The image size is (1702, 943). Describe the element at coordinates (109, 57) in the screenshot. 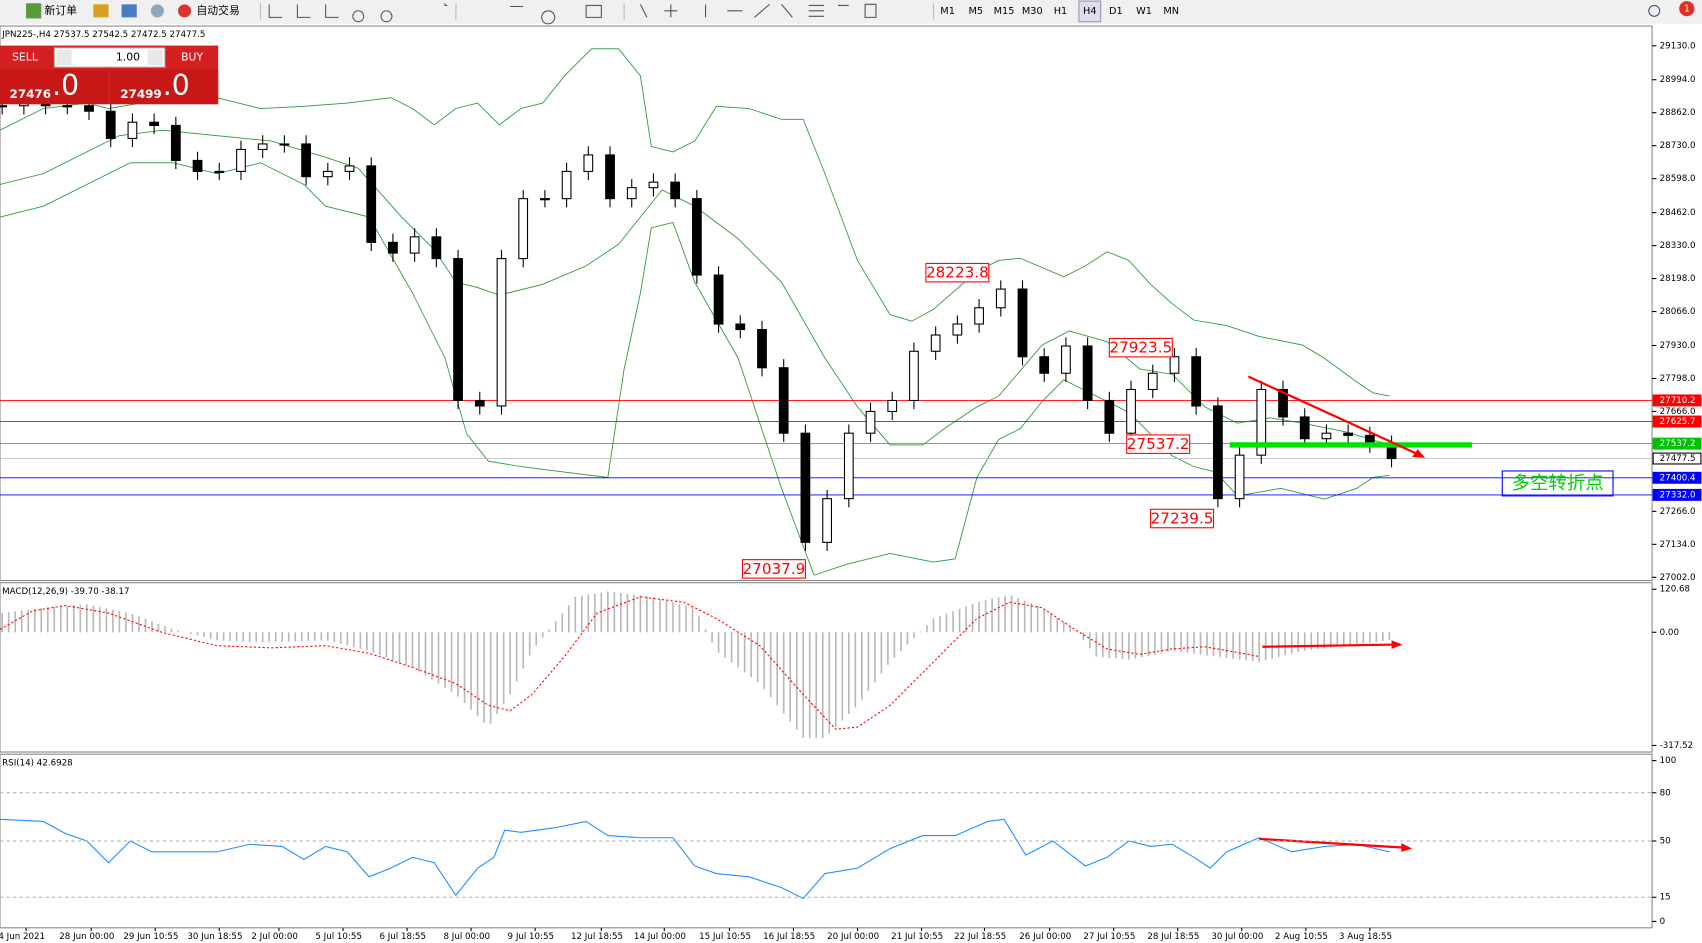

I see `lot-field` at that location.